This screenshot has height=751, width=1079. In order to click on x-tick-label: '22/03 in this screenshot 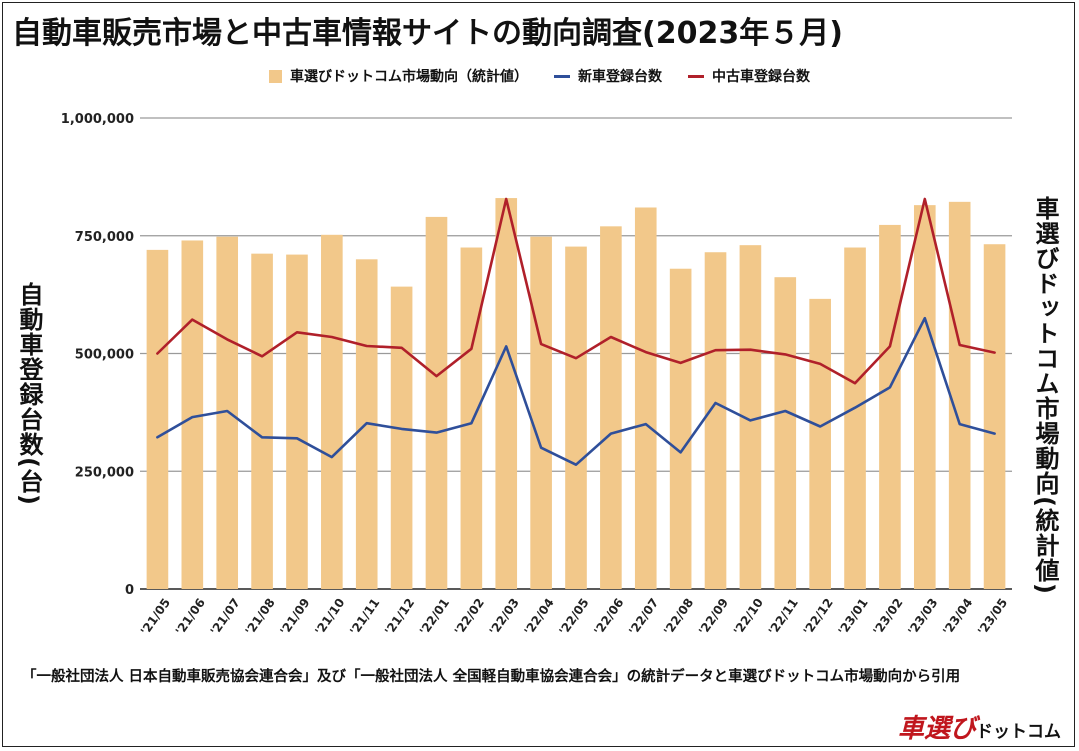, I will do `click(504, 617)`.